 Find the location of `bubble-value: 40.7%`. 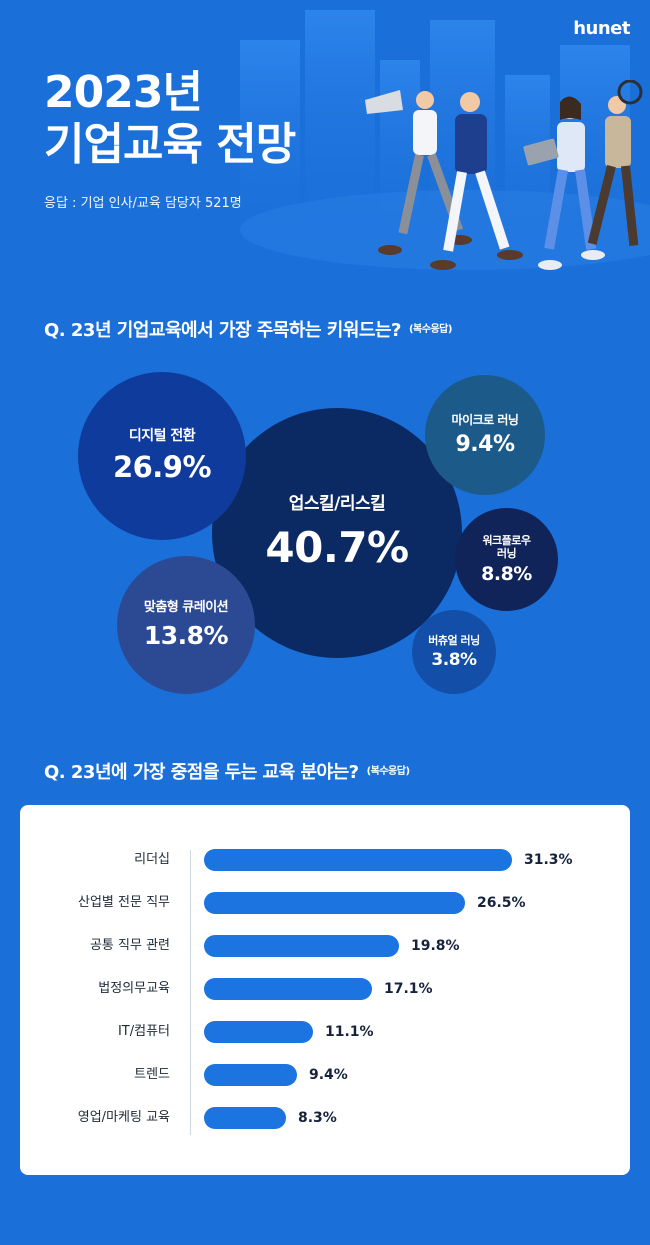

bubble-value: 40.7% is located at coordinates (337, 547).